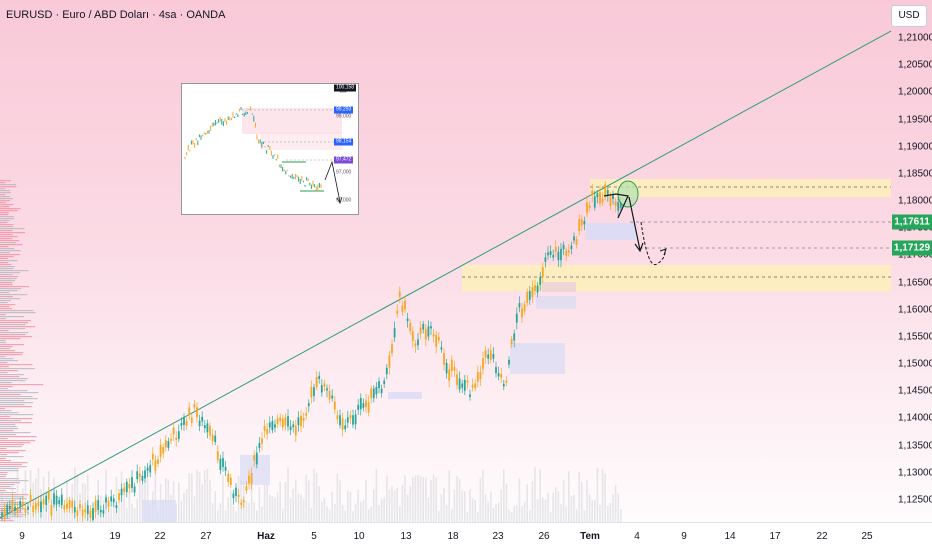 Image resolution: width=932 pixels, height=550 pixels. What do you see at coordinates (116, 15) in the screenshot?
I see `symbol-title: EURUSD · Euro / ABD Doları · 4sa · OANDA` at bounding box center [116, 15].